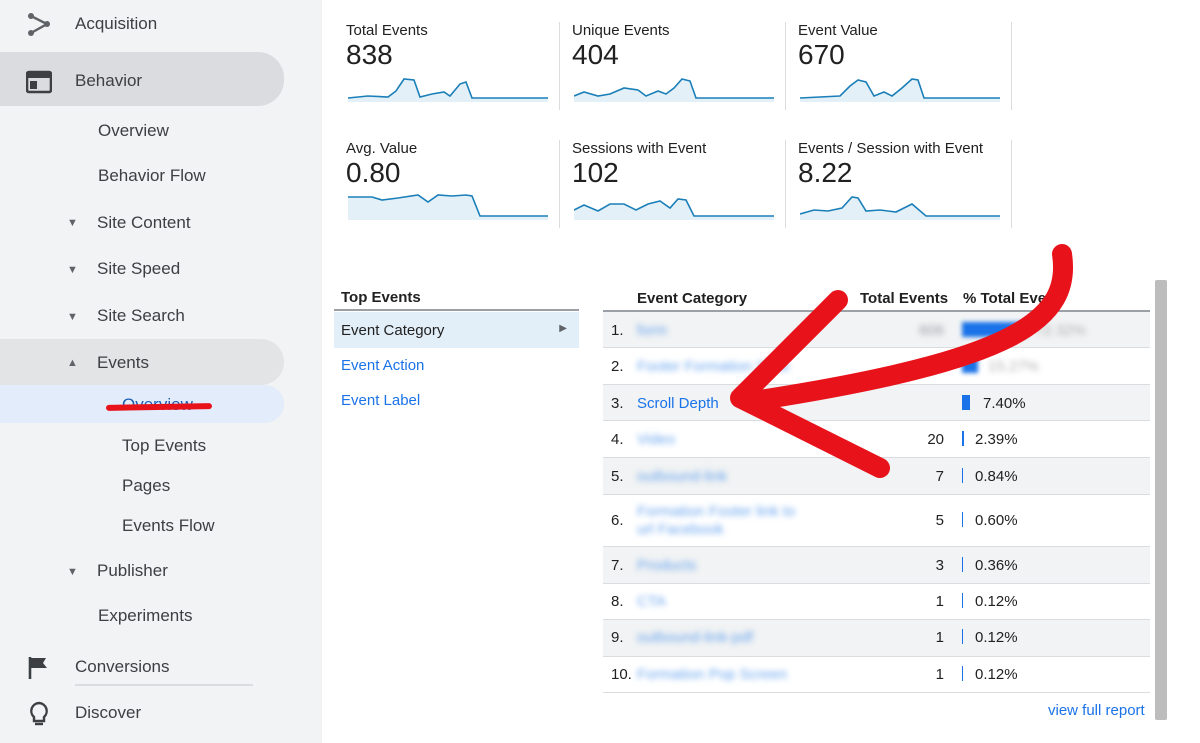 The image size is (1200, 743). I want to click on table-row: 3. Scroll Depth 7.40%, so click(876, 403).